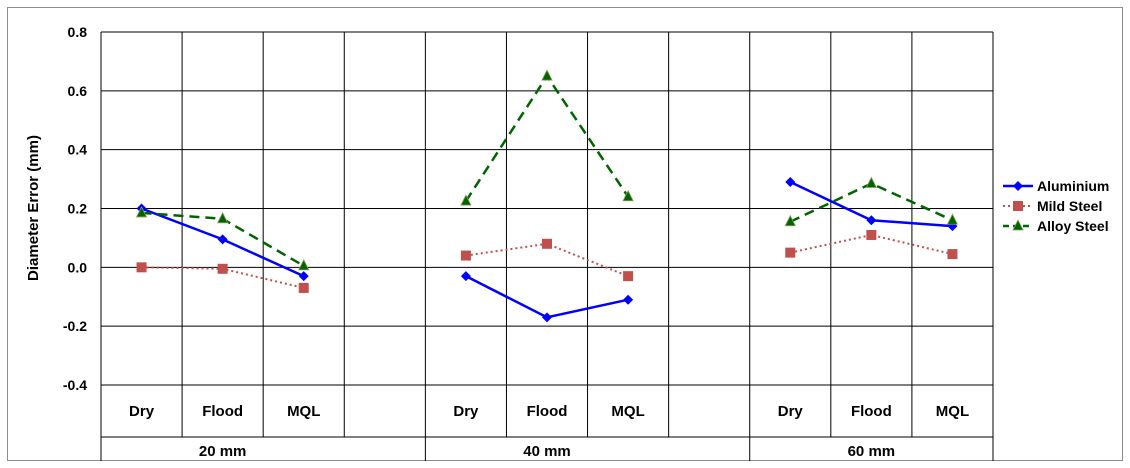 The width and height of the screenshot is (1130, 468). I want to click on legend-marker-aluminium, so click(1018, 186).